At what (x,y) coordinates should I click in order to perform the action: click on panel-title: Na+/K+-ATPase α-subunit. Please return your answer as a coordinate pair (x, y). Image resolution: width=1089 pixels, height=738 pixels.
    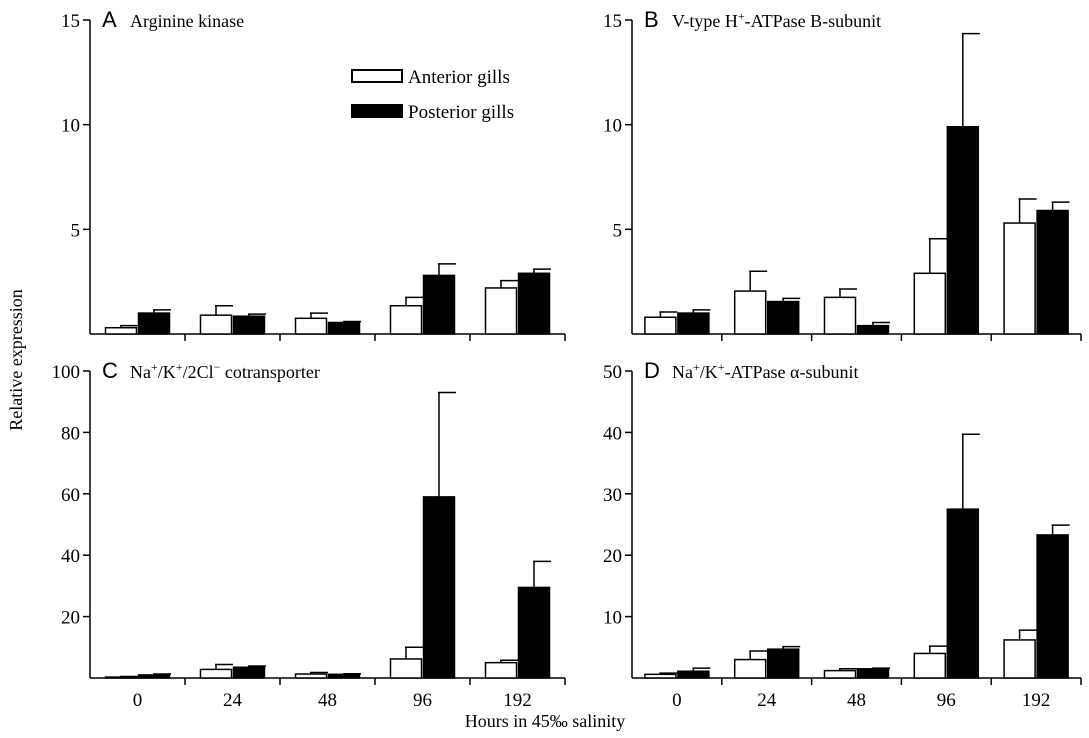
    Looking at the image, I should click on (765, 371).